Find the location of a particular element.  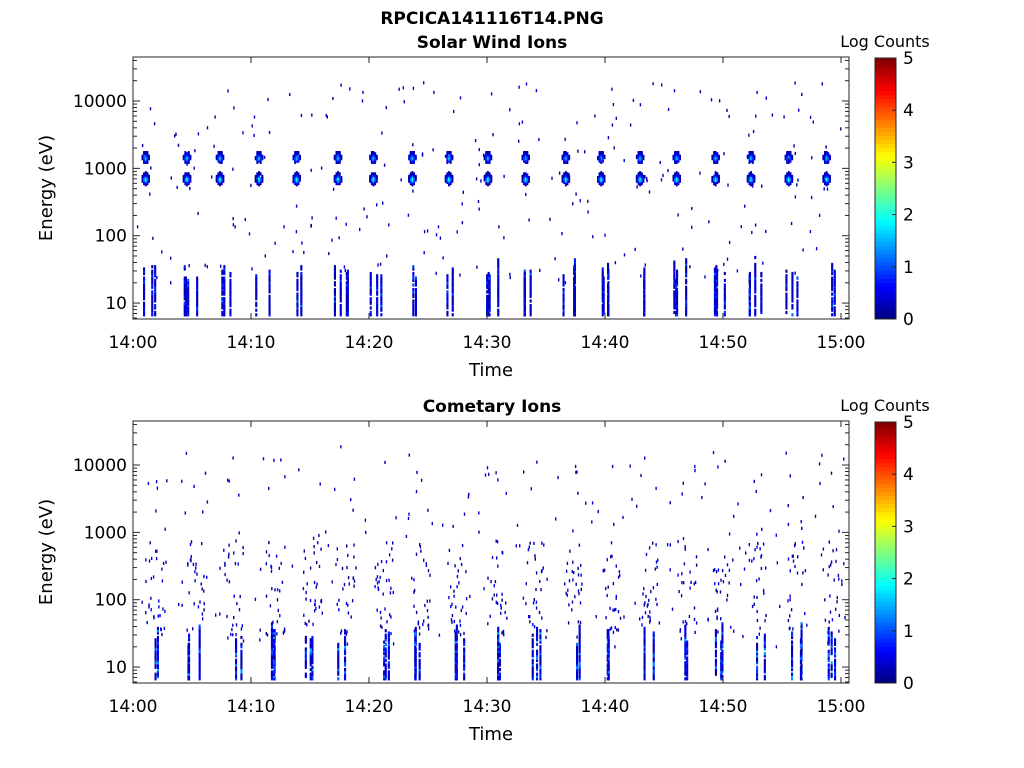

y-tick-label: 100 is located at coordinates (111, 601).